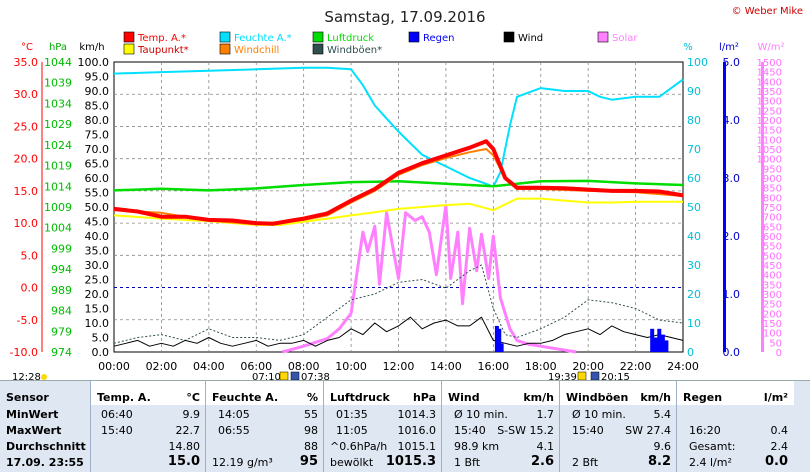 This screenshot has height=472, width=810. I want to click on min-label: MinWert, so click(32, 414).